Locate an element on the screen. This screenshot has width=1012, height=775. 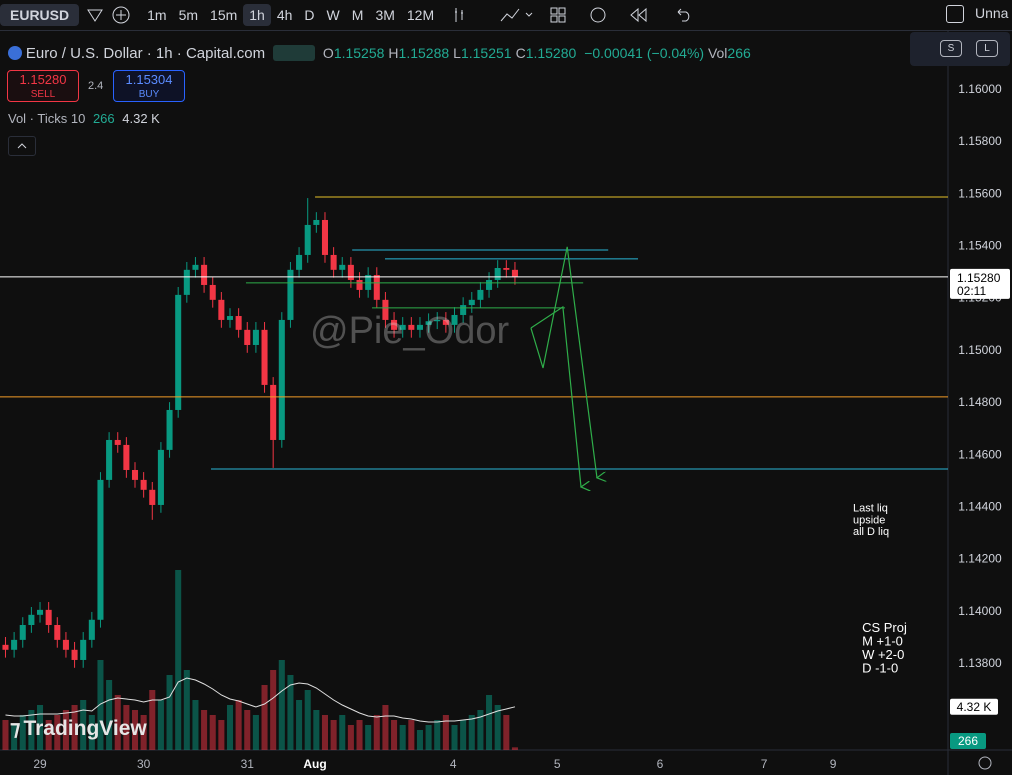
interval-button: 1h is located at coordinates (257, 15).